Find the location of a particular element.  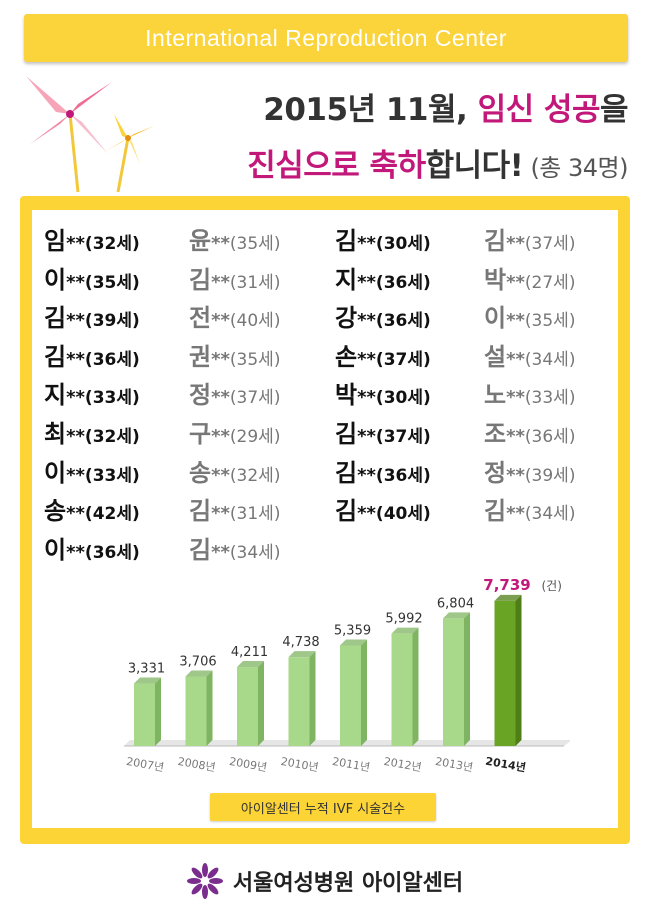

chart-value-label: 5,359 is located at coordinates (352, 631).